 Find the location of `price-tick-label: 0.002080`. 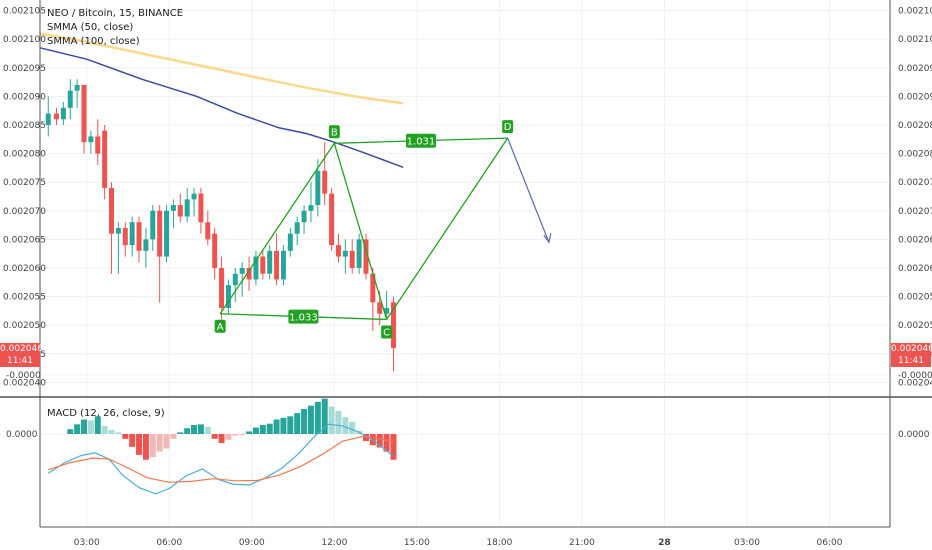

price-tick-label: 0.002080 is located at coordinates (915, 155).